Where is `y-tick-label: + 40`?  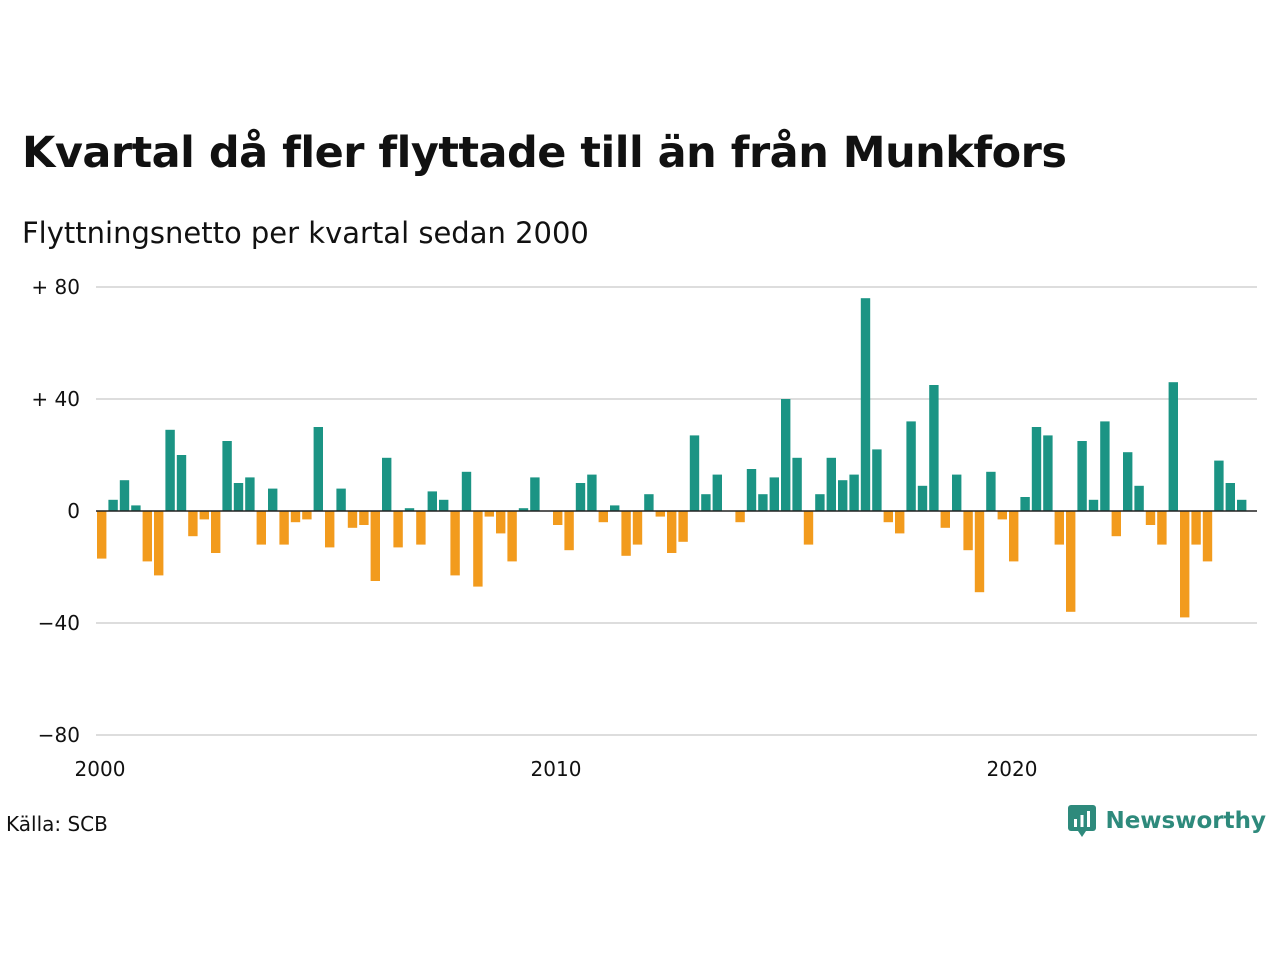
y-tick-label: + 40 is located at coordinates (55, 399).